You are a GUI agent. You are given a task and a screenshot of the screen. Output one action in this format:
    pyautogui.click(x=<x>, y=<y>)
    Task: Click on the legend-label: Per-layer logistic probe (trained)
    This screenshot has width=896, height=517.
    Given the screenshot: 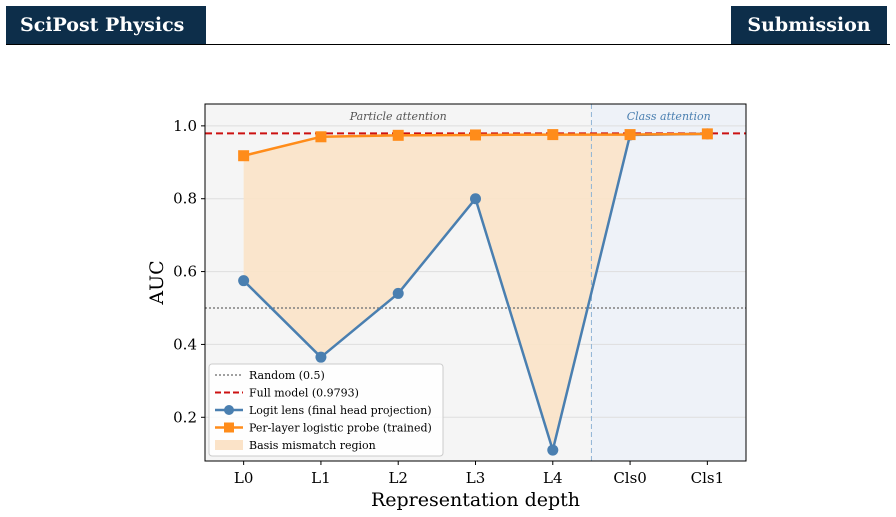 What is the action you would take?
    pyautogui.click(x=340, y=428)
    